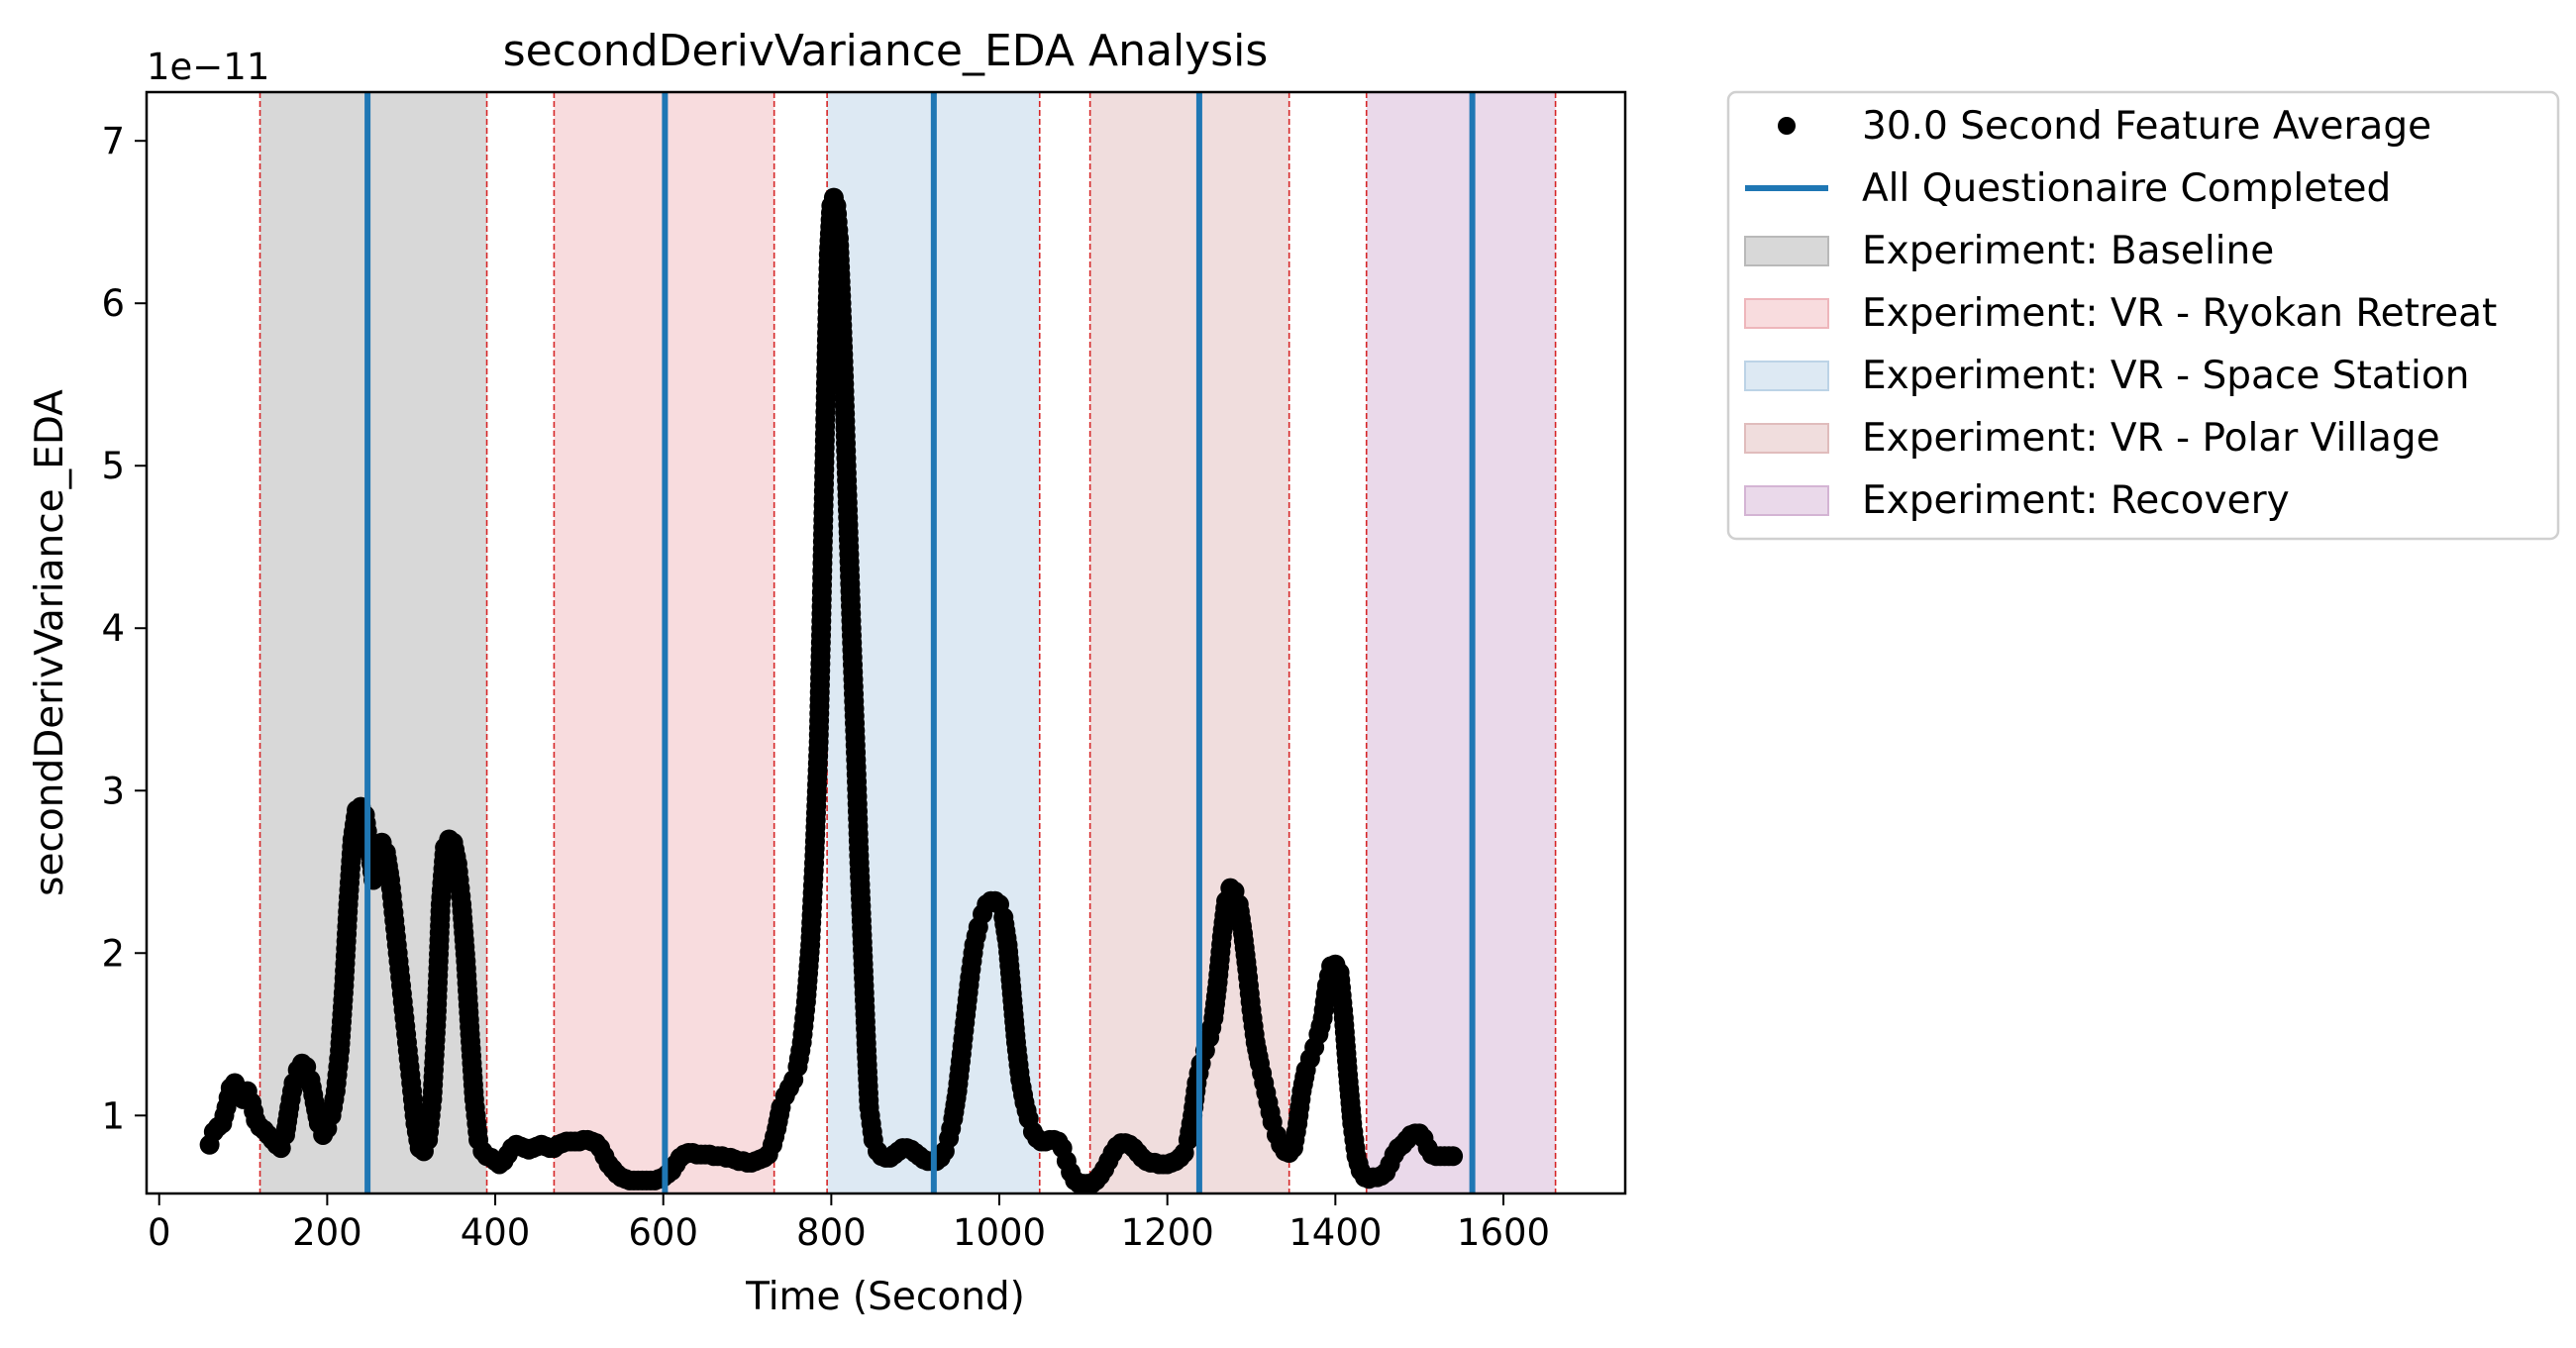 The height and width of the screenshot is (1348, 2576). Describe the element at coordinates (2126, 188) in the screenshot. I see `legend-label: All Questionaire Completed` at that location.